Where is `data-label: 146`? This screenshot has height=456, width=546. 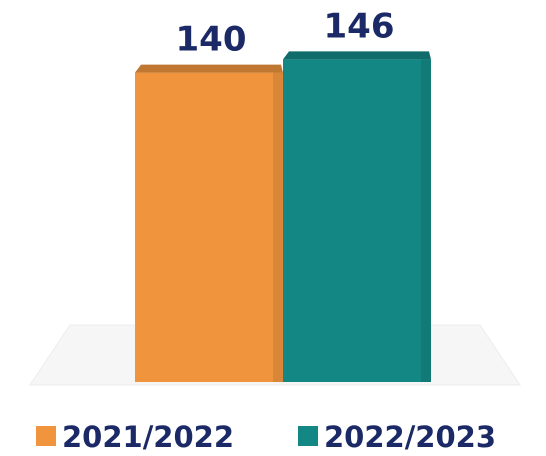
data-label: 146 is located at coordinates (359, 26).